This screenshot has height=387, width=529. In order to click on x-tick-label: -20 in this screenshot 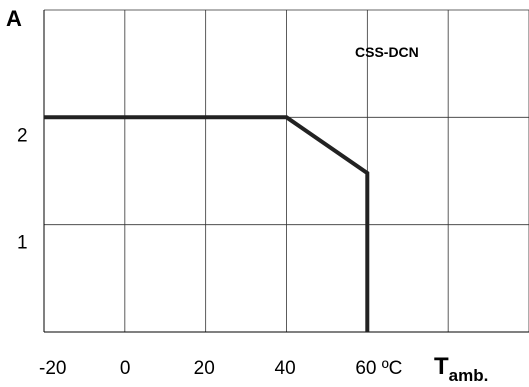, I will do `click(52, 368)`.